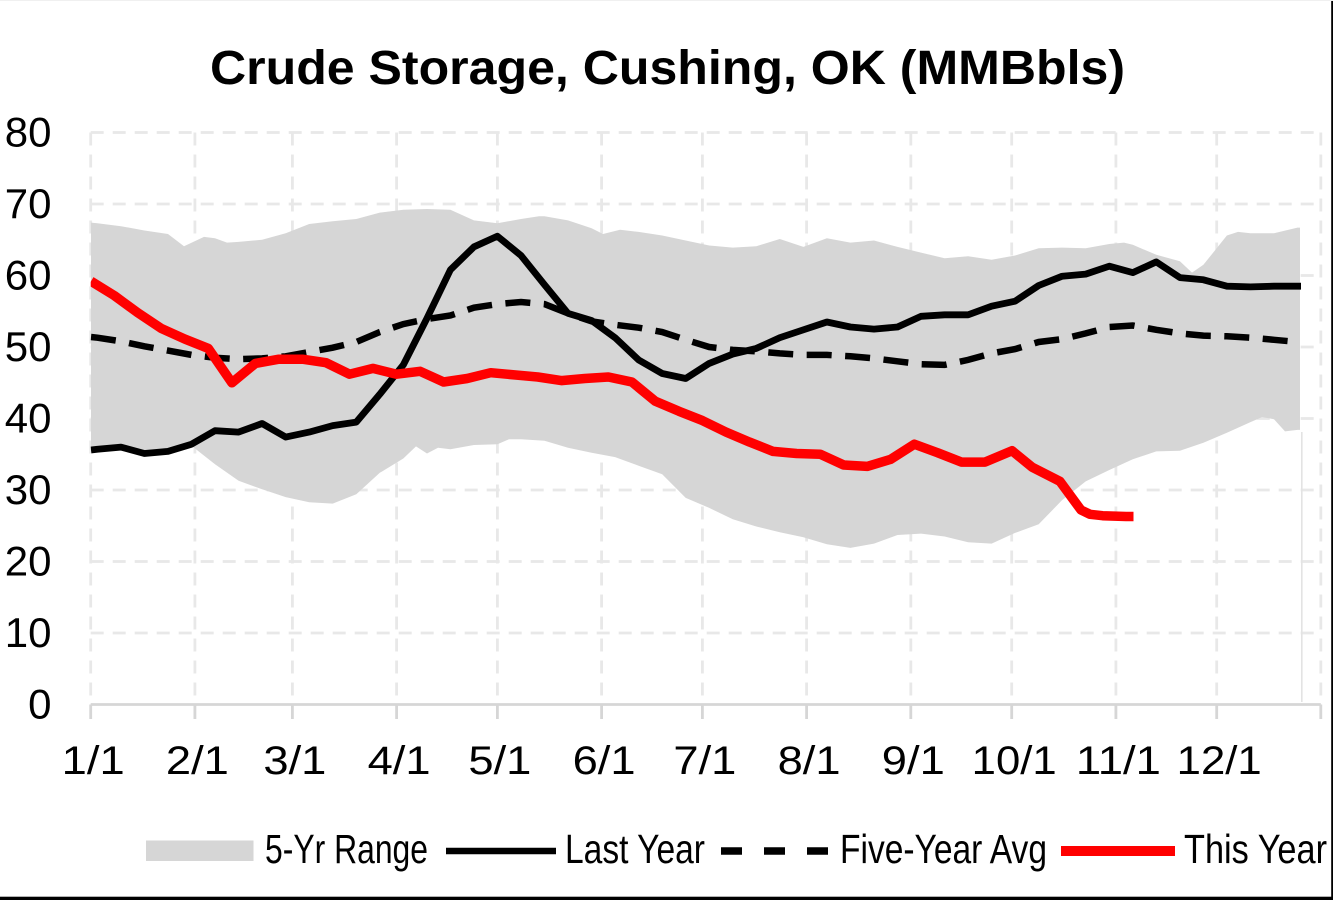 The width and height of the screenshot is (1333, 900). Describe the element at coordinates (1118, 761) in the screenshot. I see `svg-text: 11/1` at that location.